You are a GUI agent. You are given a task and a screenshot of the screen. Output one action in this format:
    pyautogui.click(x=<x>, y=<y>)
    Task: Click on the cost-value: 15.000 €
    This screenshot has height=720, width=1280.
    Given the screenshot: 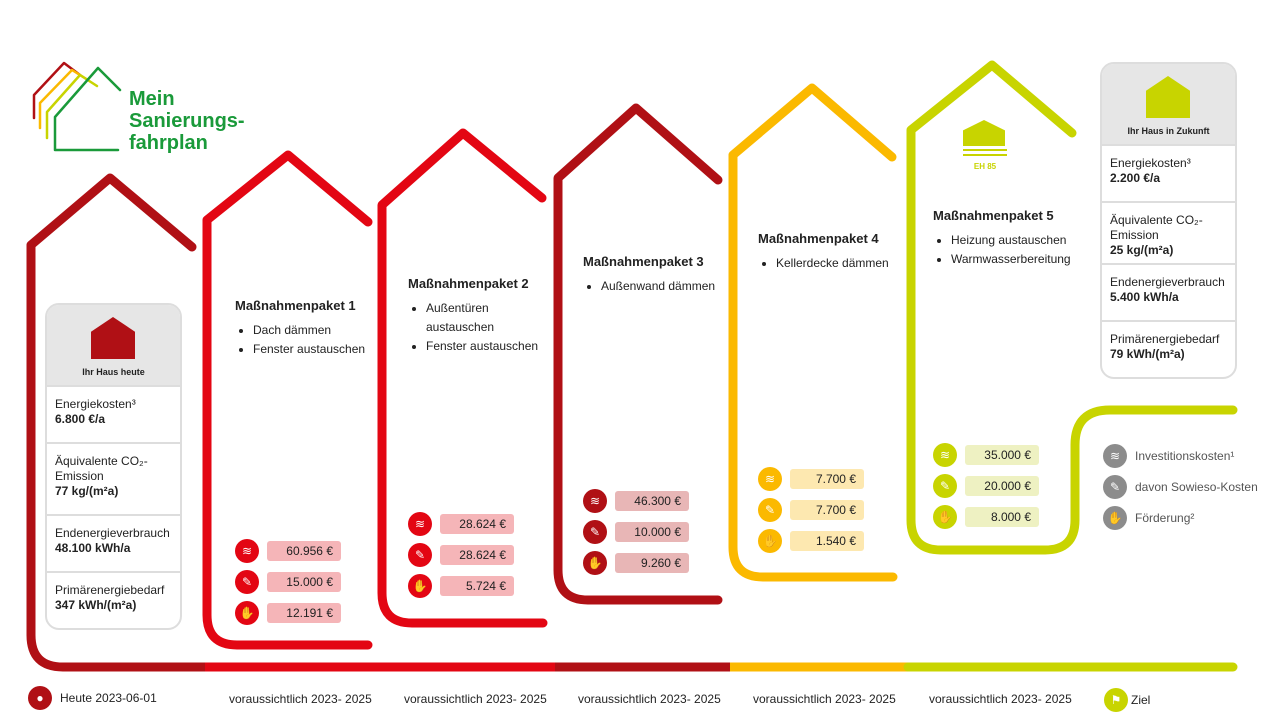 What is the action you would take?
    pyautogui.click(x=304, y=581)
    